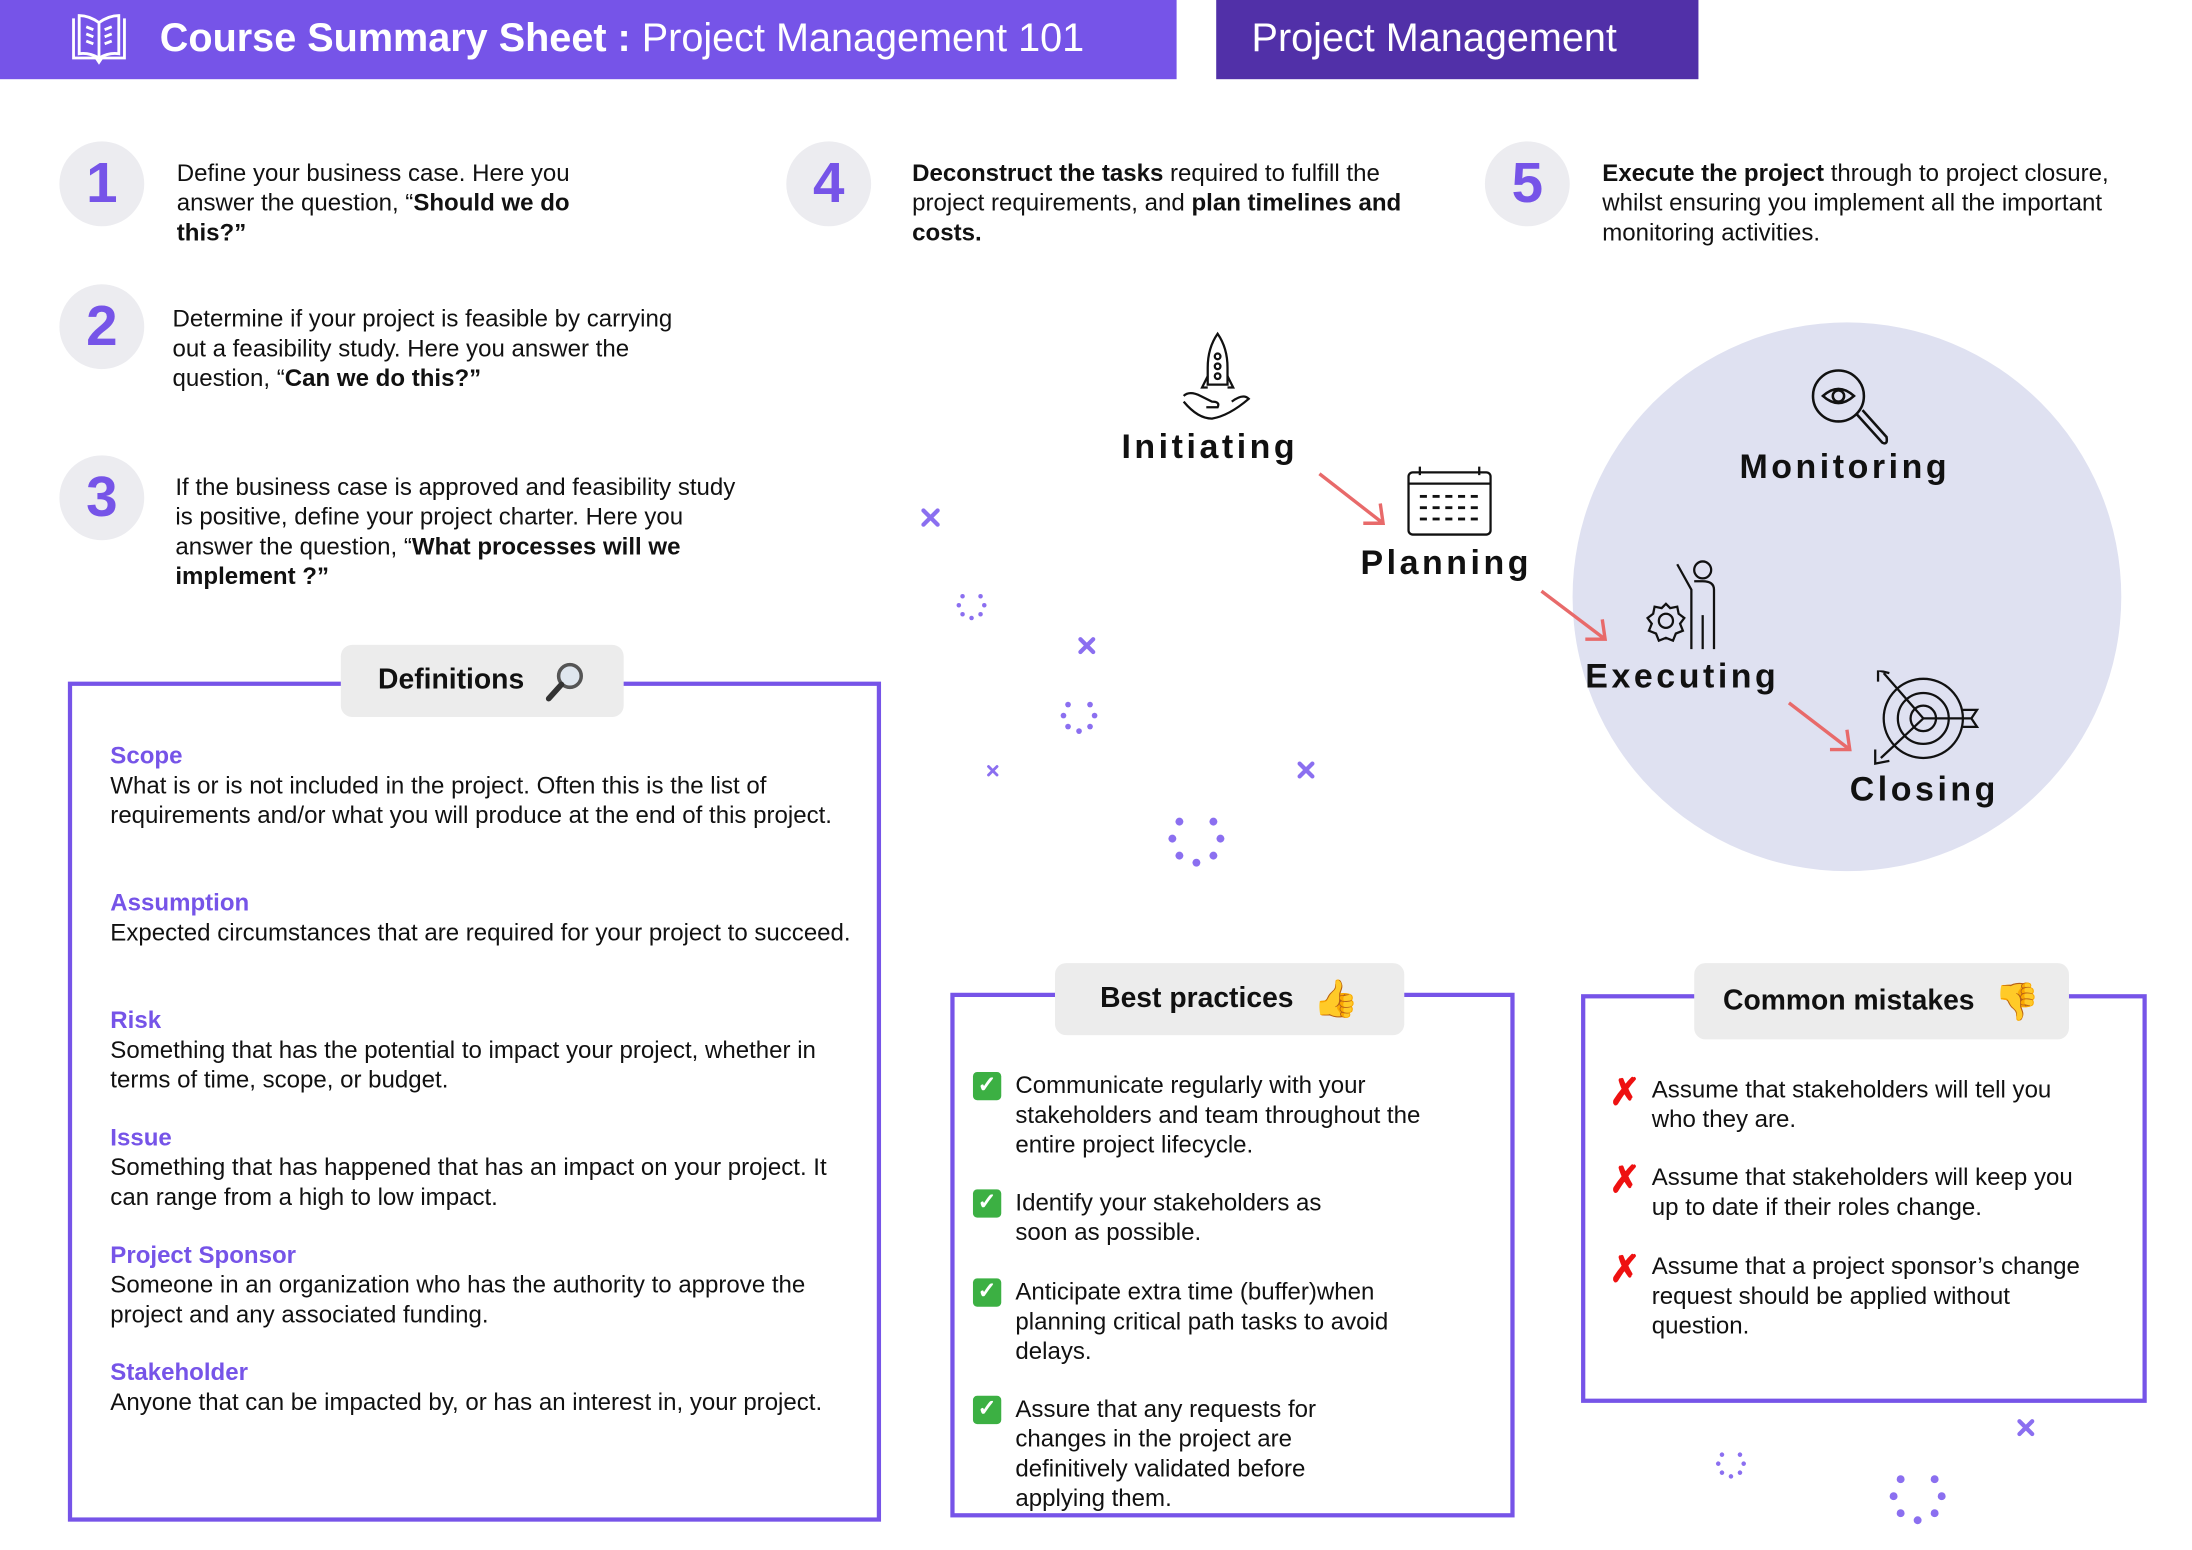 This screenshot has height=1550, width=2192. I want to click on step-number-2: 2, so click(102, 327).